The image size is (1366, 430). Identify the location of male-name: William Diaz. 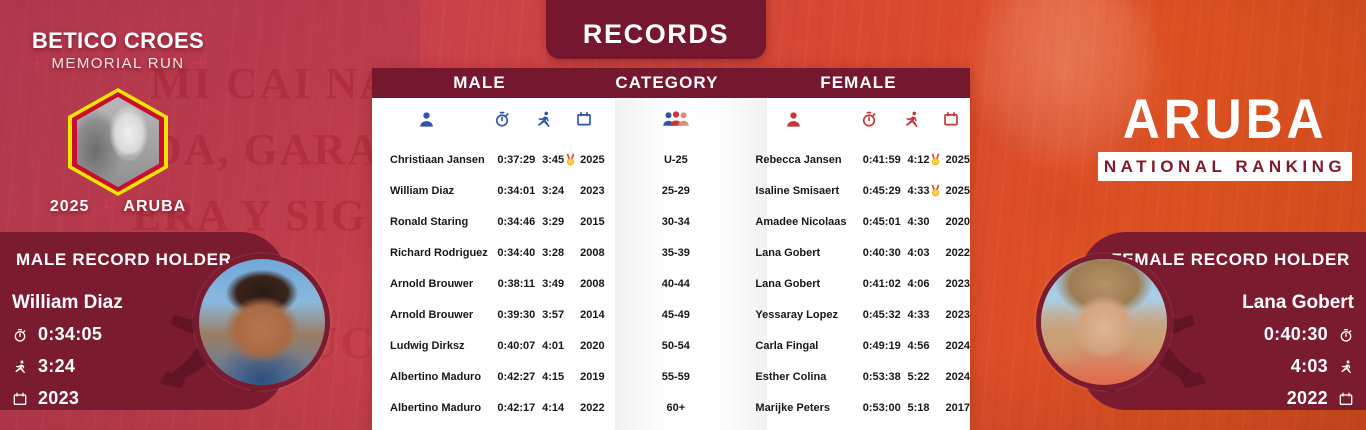
(422, 190).